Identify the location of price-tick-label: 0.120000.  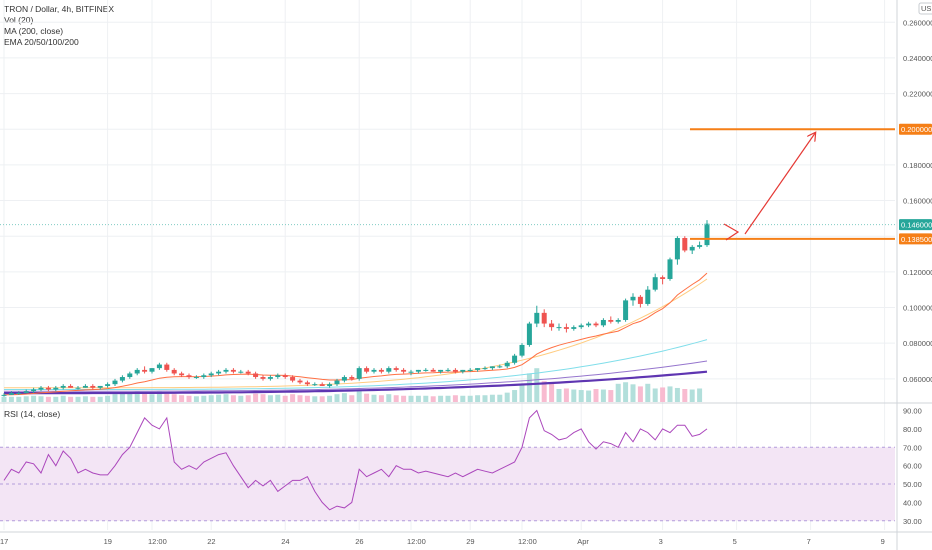
(917, 272).